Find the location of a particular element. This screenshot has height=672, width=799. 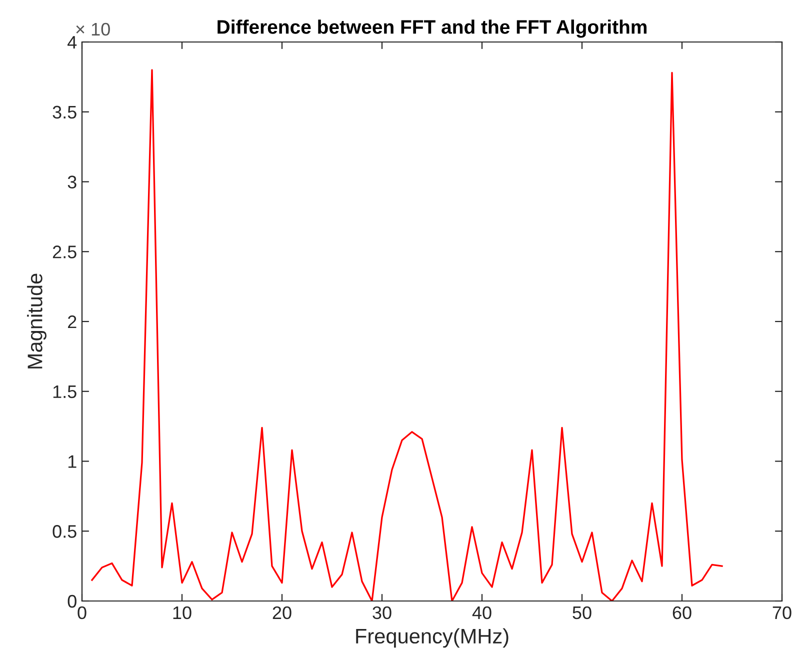

y-tick-label: 2 is located at coordinates (72, 321).